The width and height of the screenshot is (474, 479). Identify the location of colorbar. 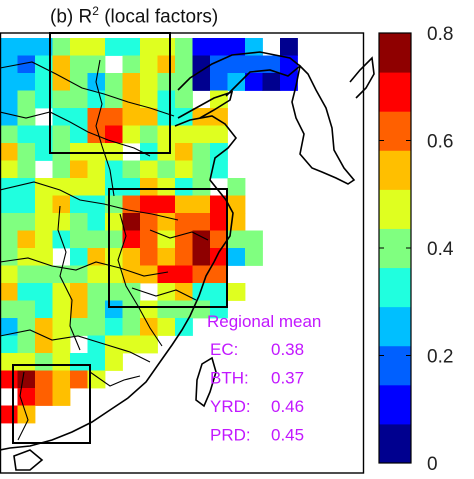
(395, 248).